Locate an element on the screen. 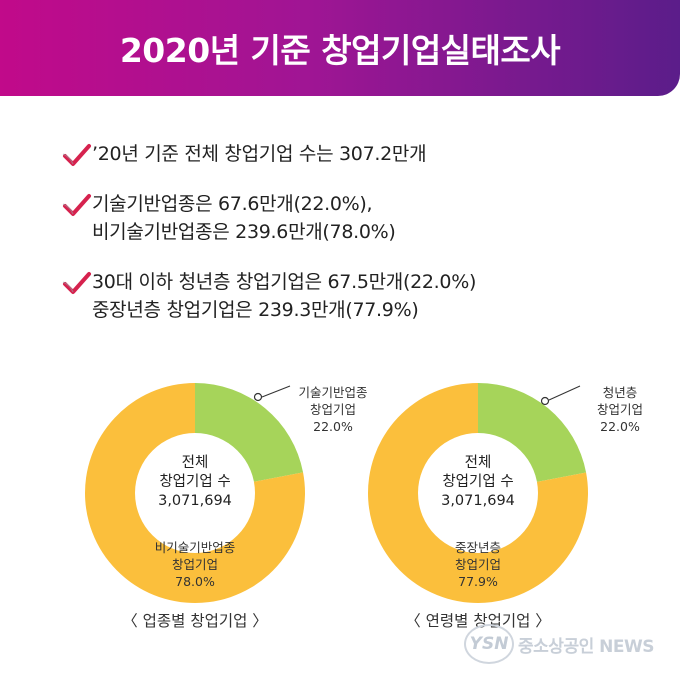  slice-label-middle-aged: 중장년층 창업기업 77.9% is located at coordinates (478, 564).